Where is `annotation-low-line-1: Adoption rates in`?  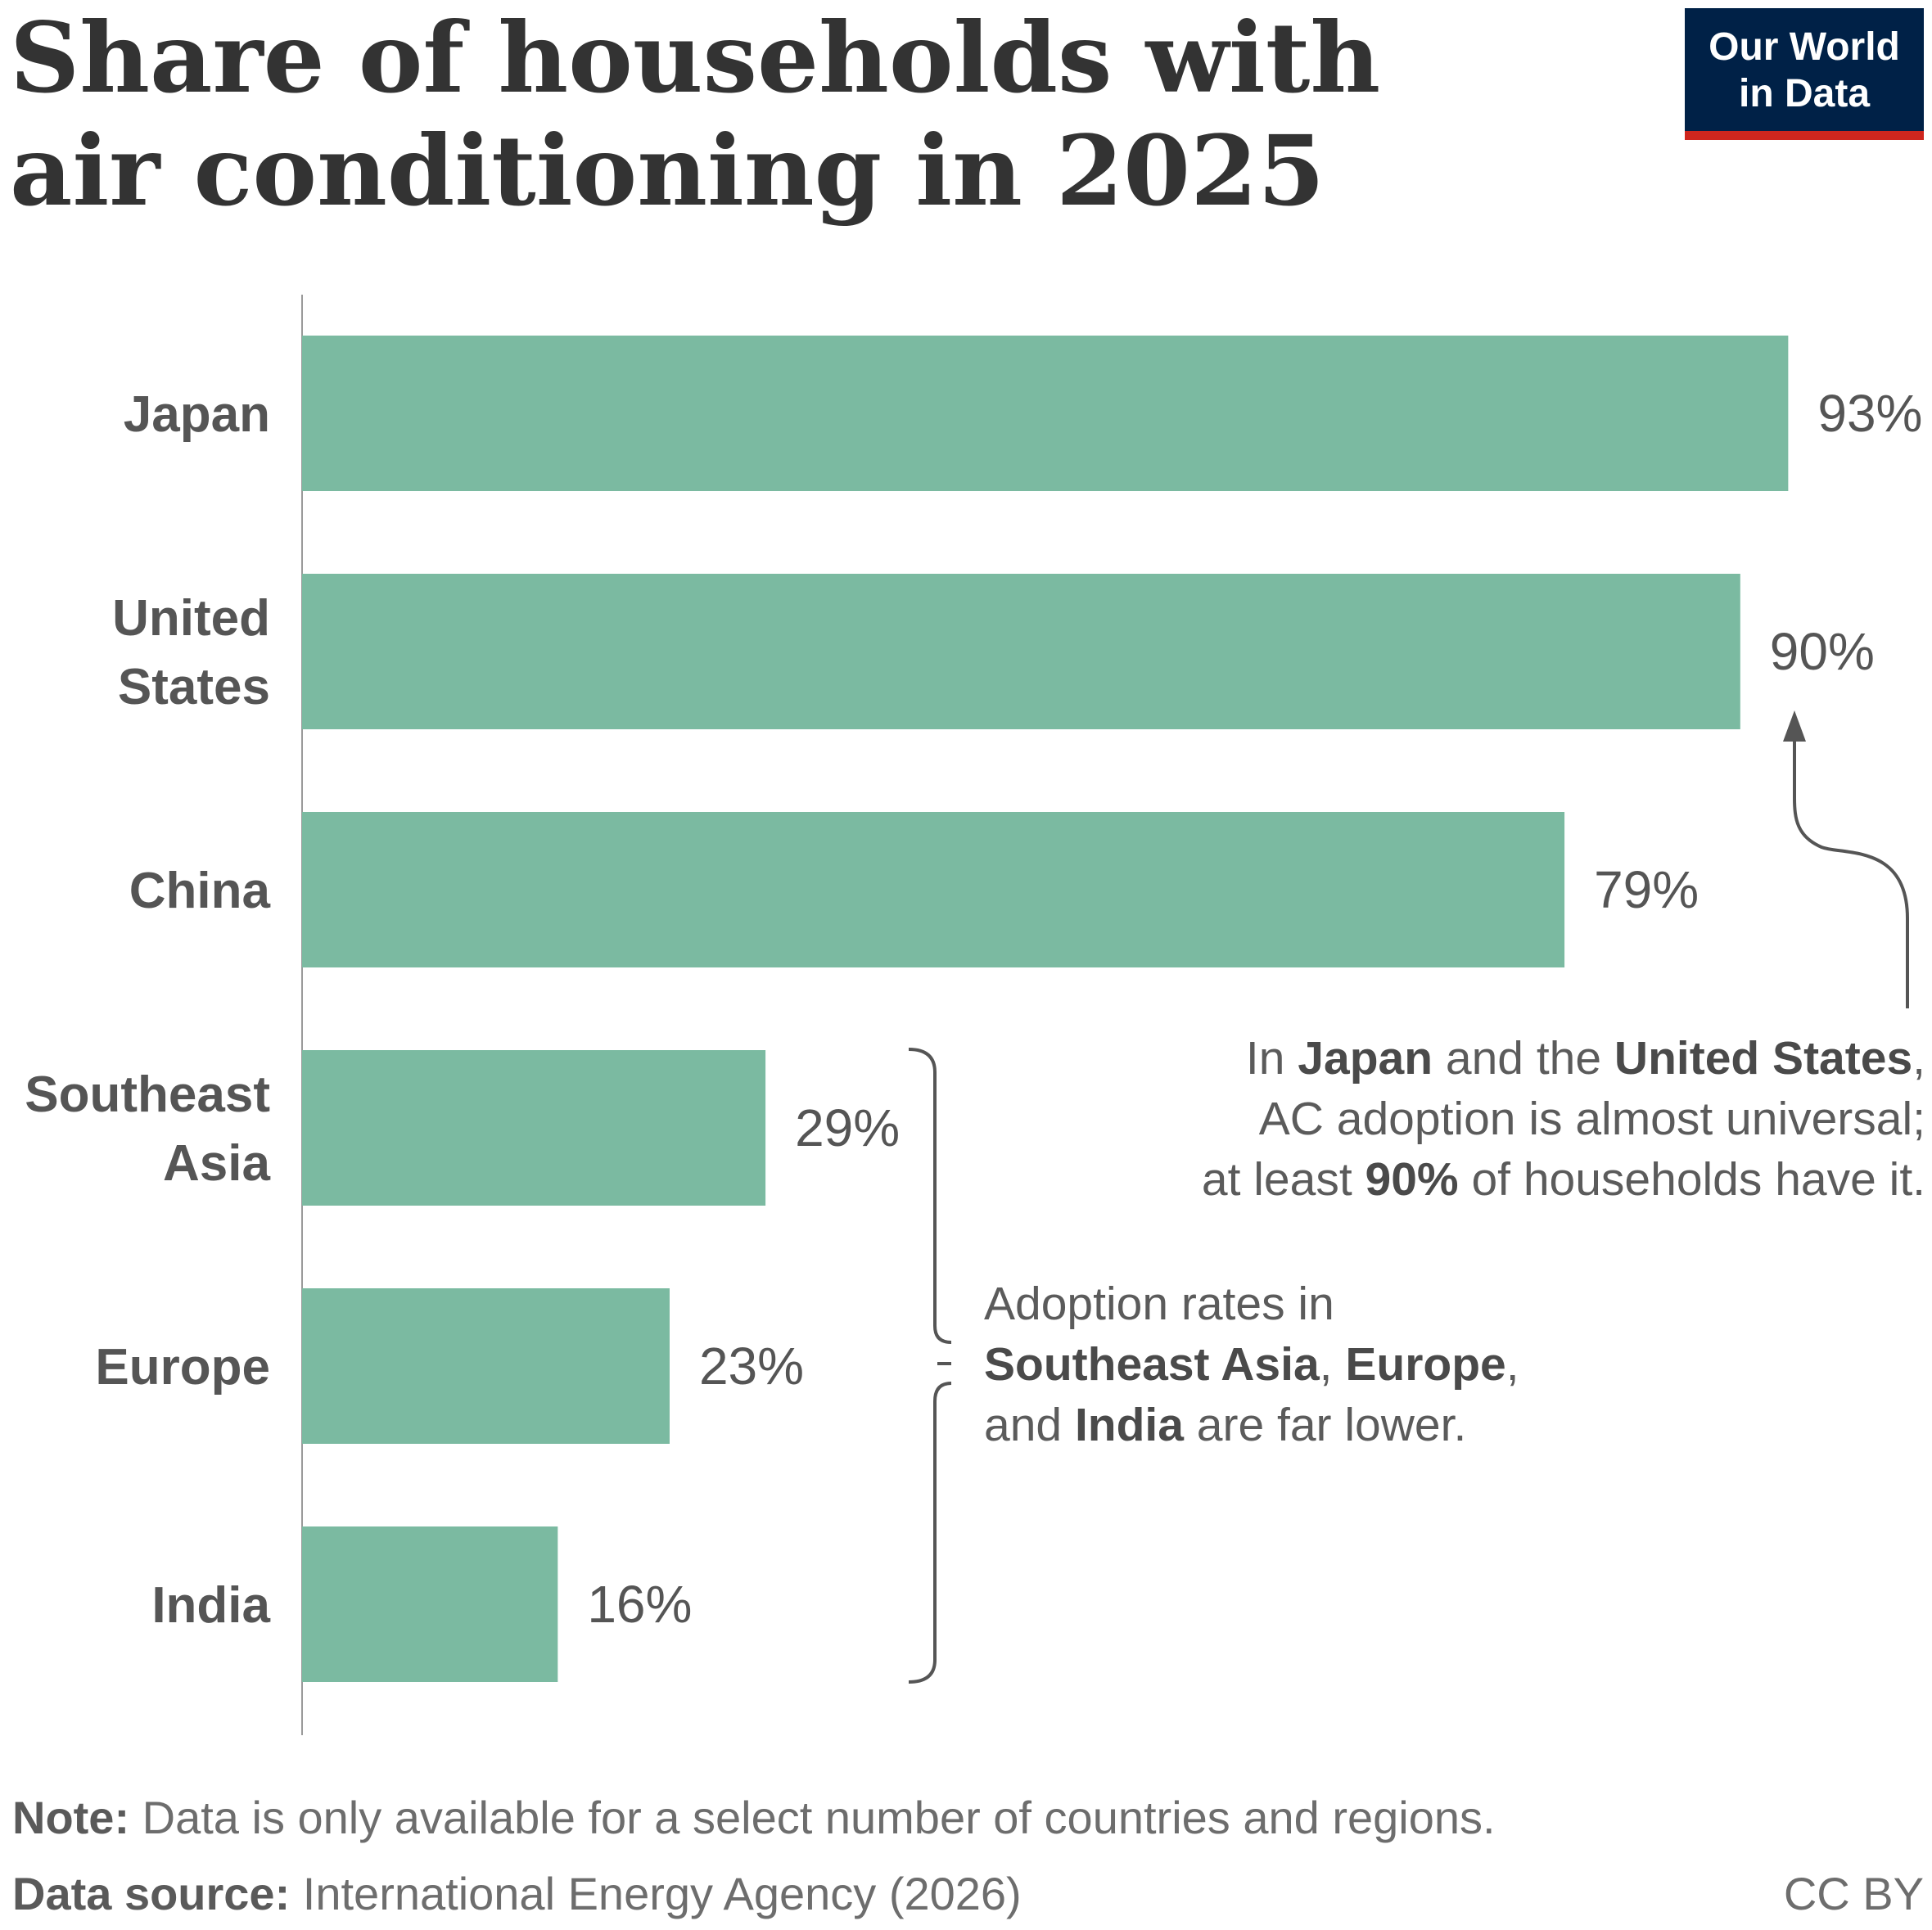 annotation-low-line-1: Adoption rates in is located at coordinates (1159, 1304).